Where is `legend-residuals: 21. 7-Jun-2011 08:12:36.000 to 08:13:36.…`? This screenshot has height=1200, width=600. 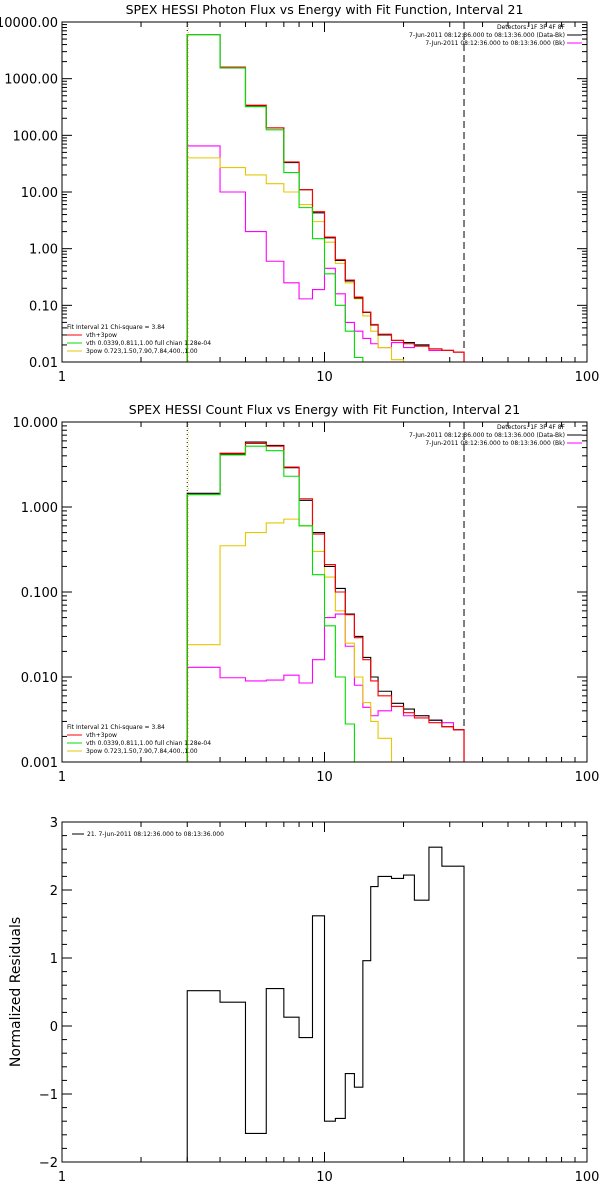
legend-residuals: 21. 7-Jun-2011 08:12:36.000 to 08:13:36.… is located at coordinates (148, 834).